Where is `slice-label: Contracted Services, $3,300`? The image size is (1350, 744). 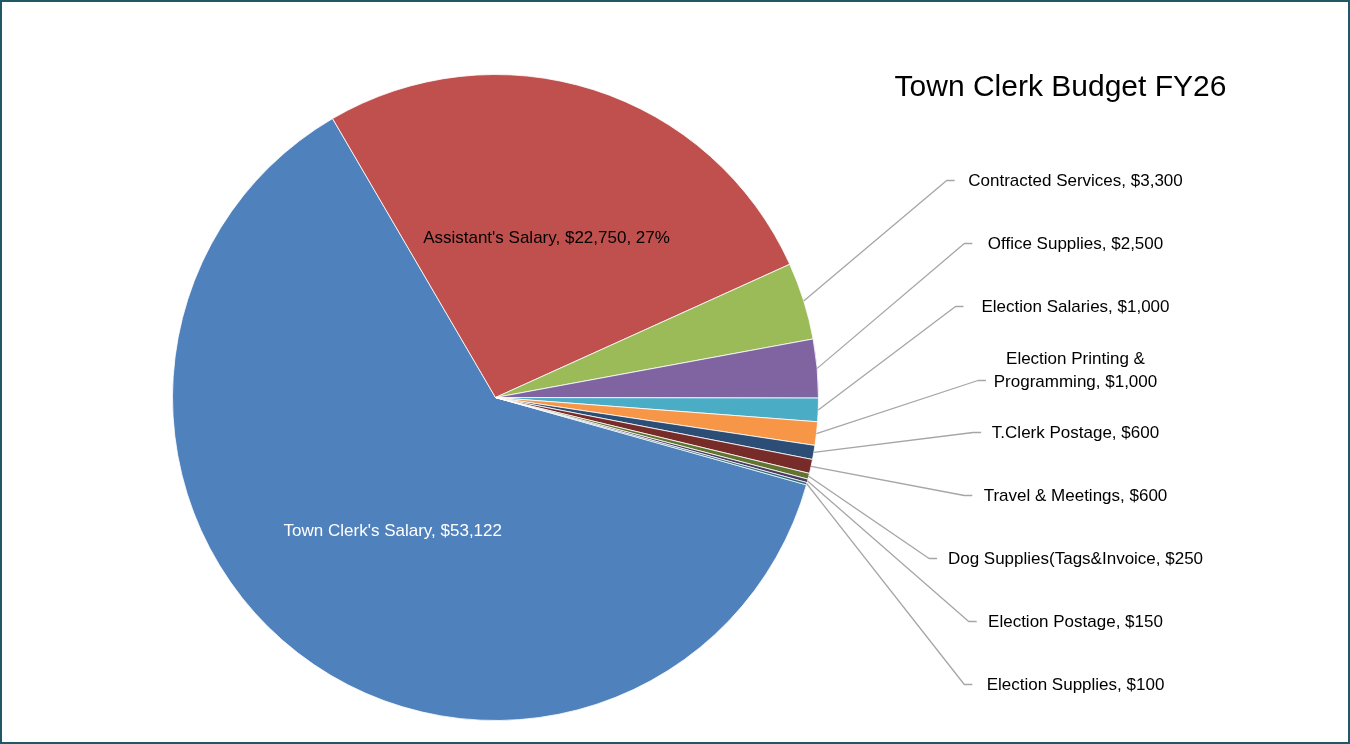 slice-label: Contracted Services, $3,300 is located at coordinates (1075, 180).